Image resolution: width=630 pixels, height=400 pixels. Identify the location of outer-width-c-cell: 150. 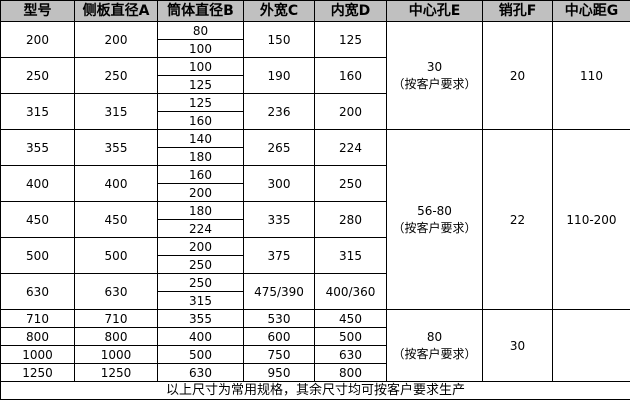
(279, 39).